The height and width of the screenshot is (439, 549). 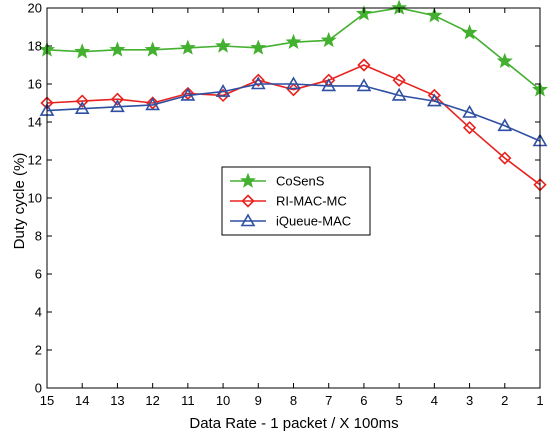 What do you see at coordinates (35, 122) in the screenshot?
I see `y-tick-label: 14` at bounding box center [35, 122].